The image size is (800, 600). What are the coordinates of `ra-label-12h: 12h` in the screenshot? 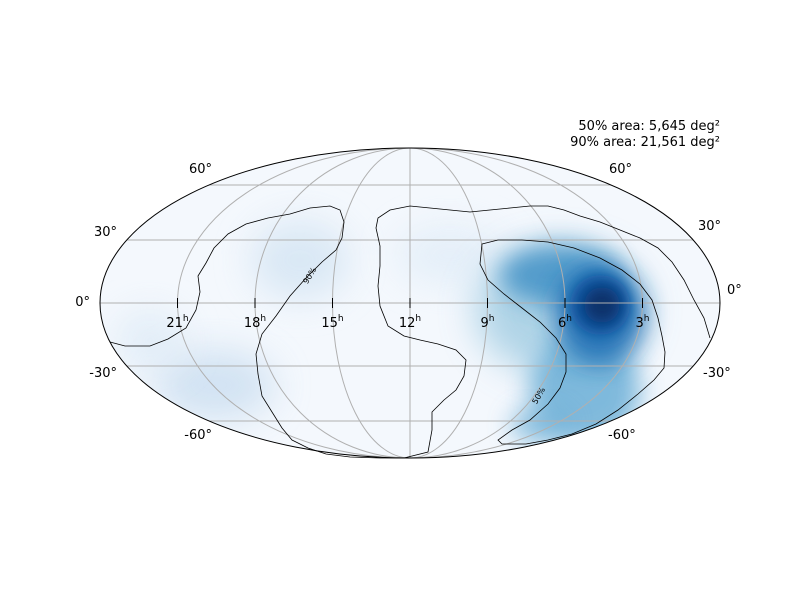 It's located at (410, 322).